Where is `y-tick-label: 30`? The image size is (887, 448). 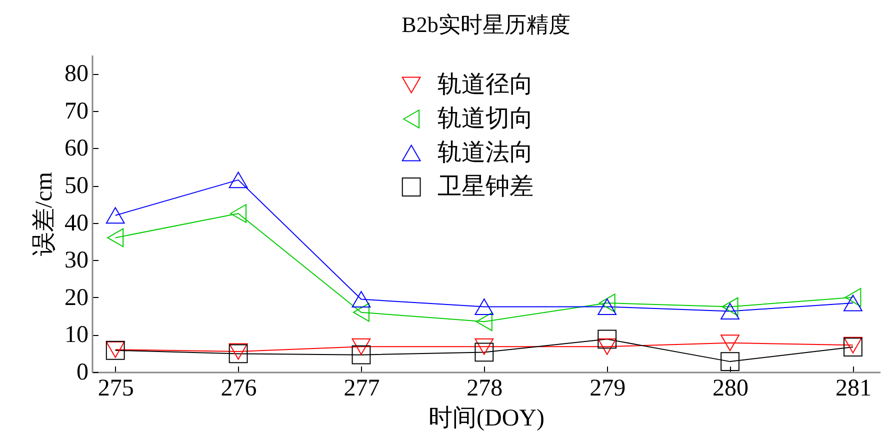 y-tick-label: 30 is located at coordinates (76, 261).